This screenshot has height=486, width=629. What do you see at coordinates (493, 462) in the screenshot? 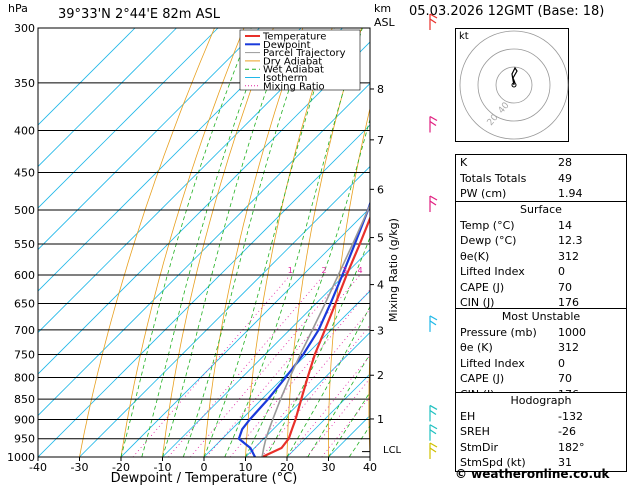
I see `hodo-label: StmSpd (kt)` at bounding box center [493, 462].